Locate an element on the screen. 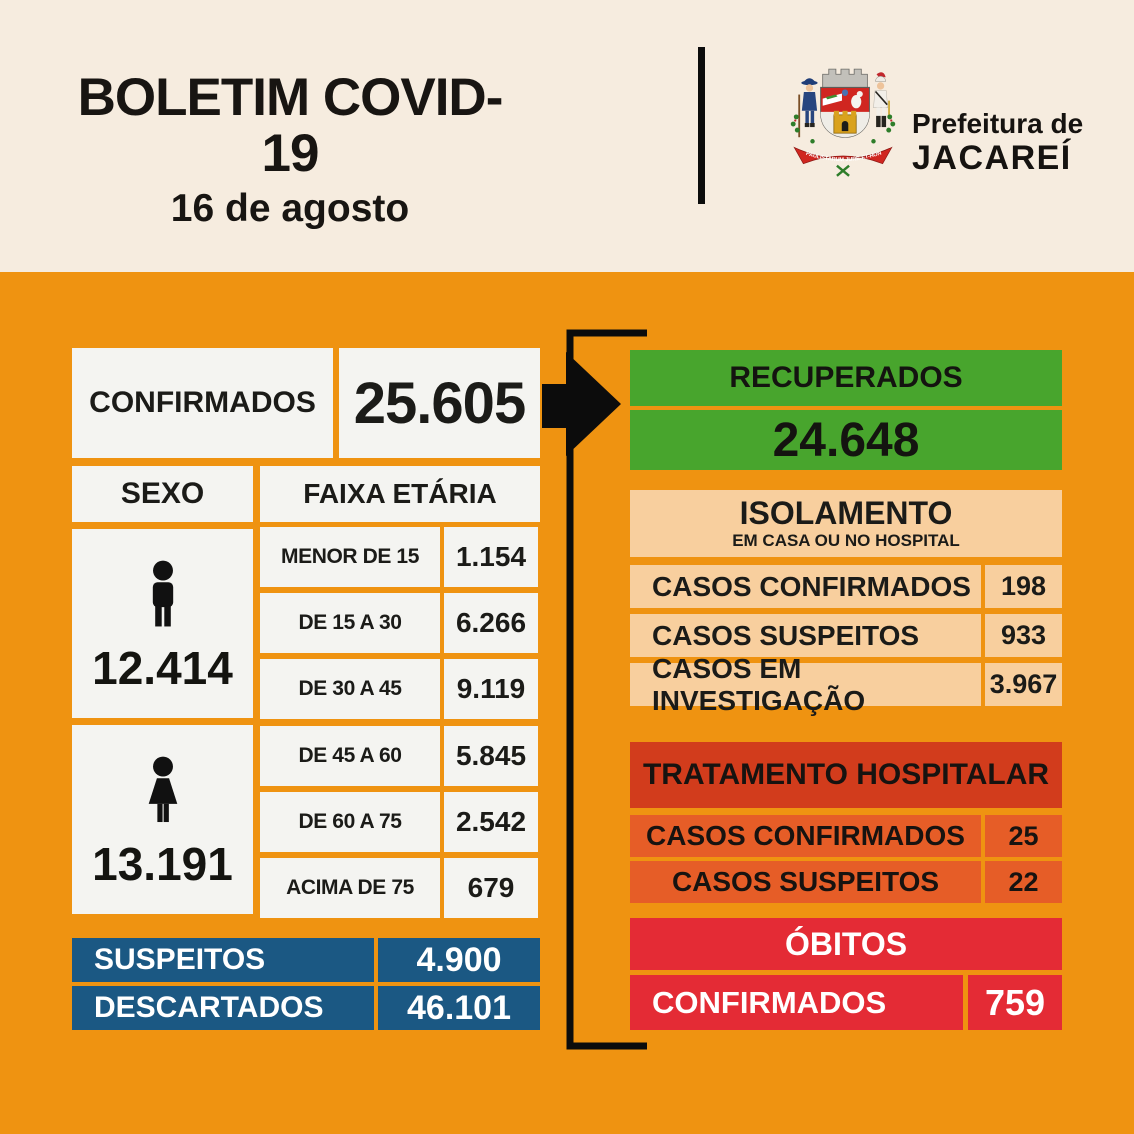 The width and height of the screenshot is (1134, 1134). deaths-confirmed-label: CONFIRMADOS is located at coordinates (796, 1002).